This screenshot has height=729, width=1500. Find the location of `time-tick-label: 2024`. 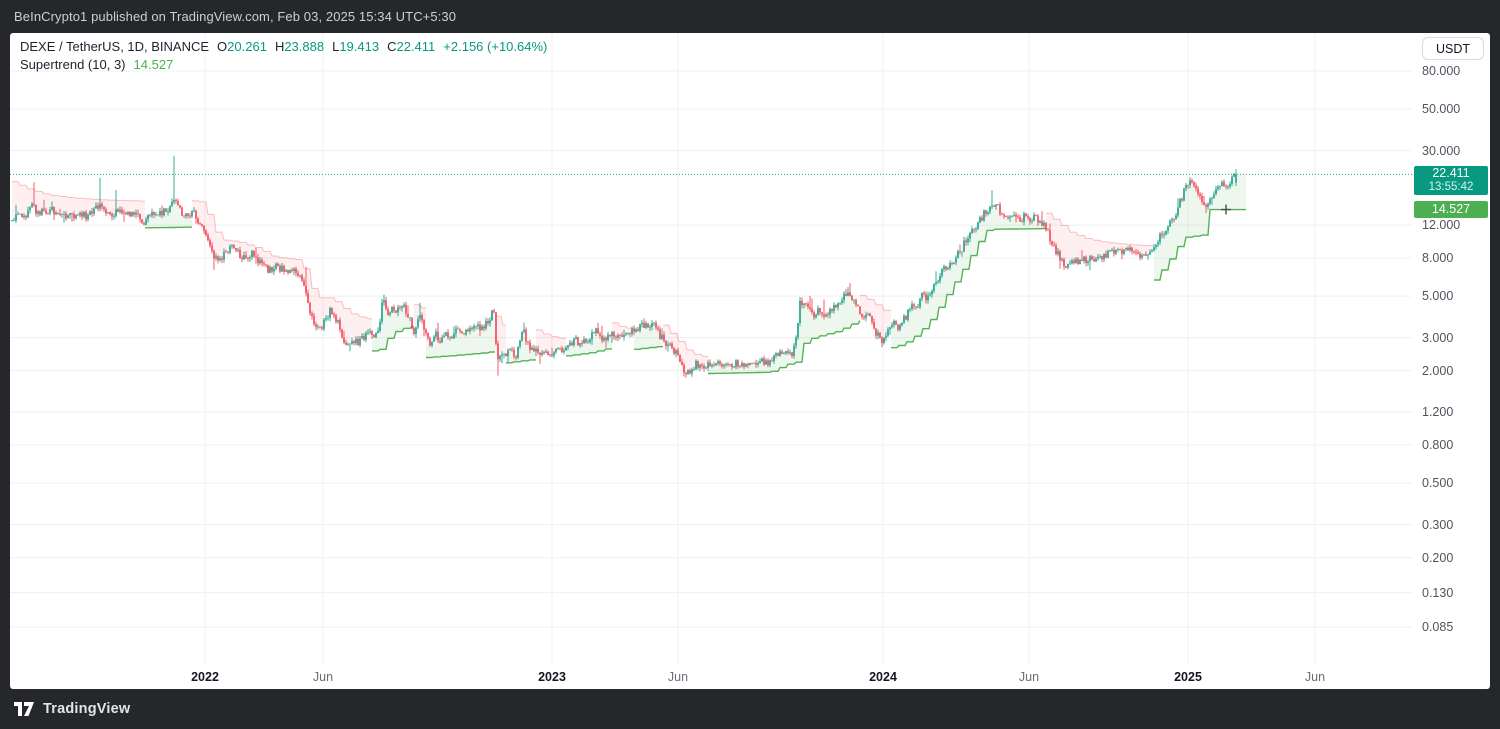

time-tick-label: 2024 is located at coordinates (883, 677).